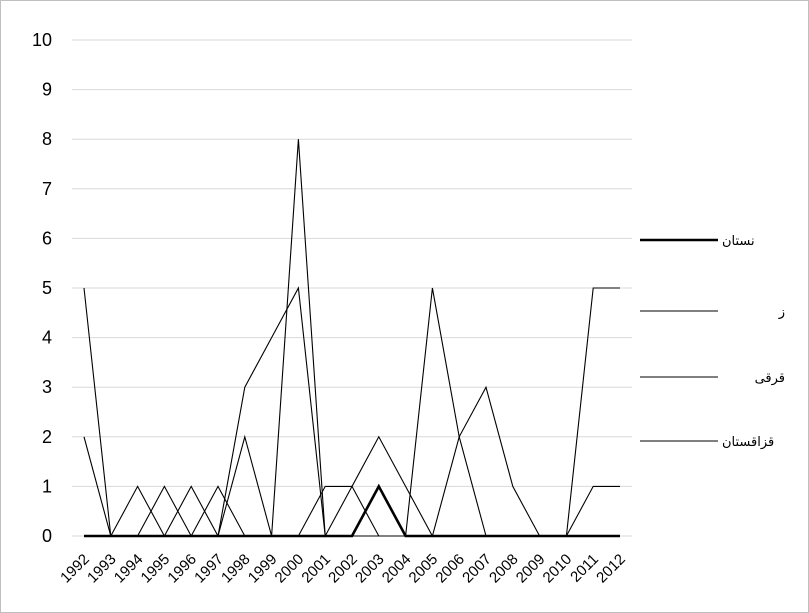 The width and height of the screenshot is (809, 613). I want to click on y-tick-label: 5, so click(47, 288).